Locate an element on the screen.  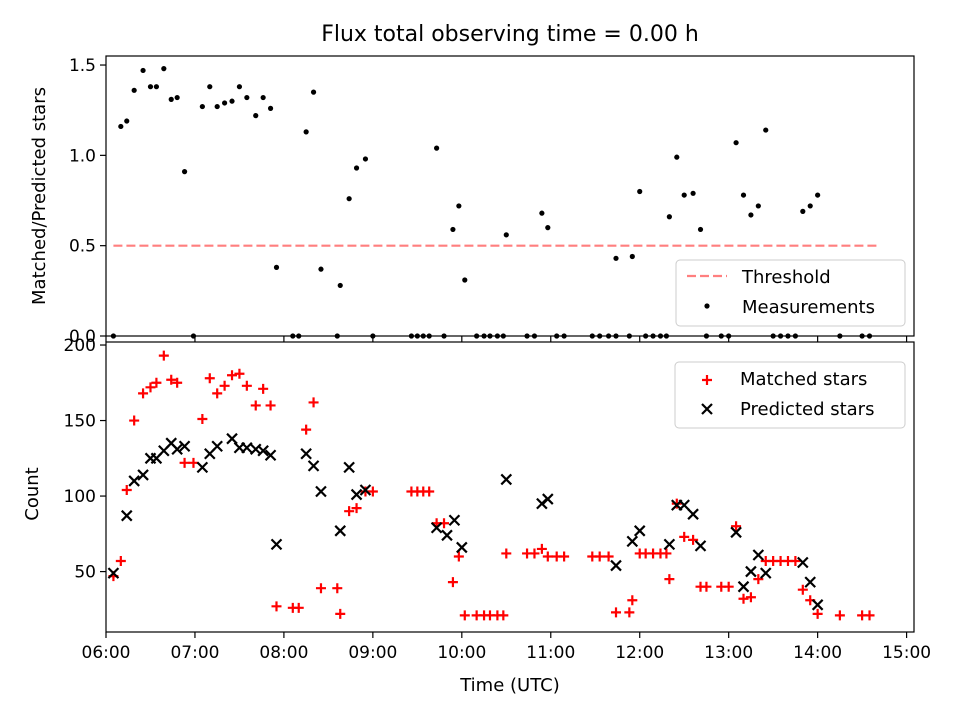
legend-measurements-label: Measurements is located at coordinates (808, 307).